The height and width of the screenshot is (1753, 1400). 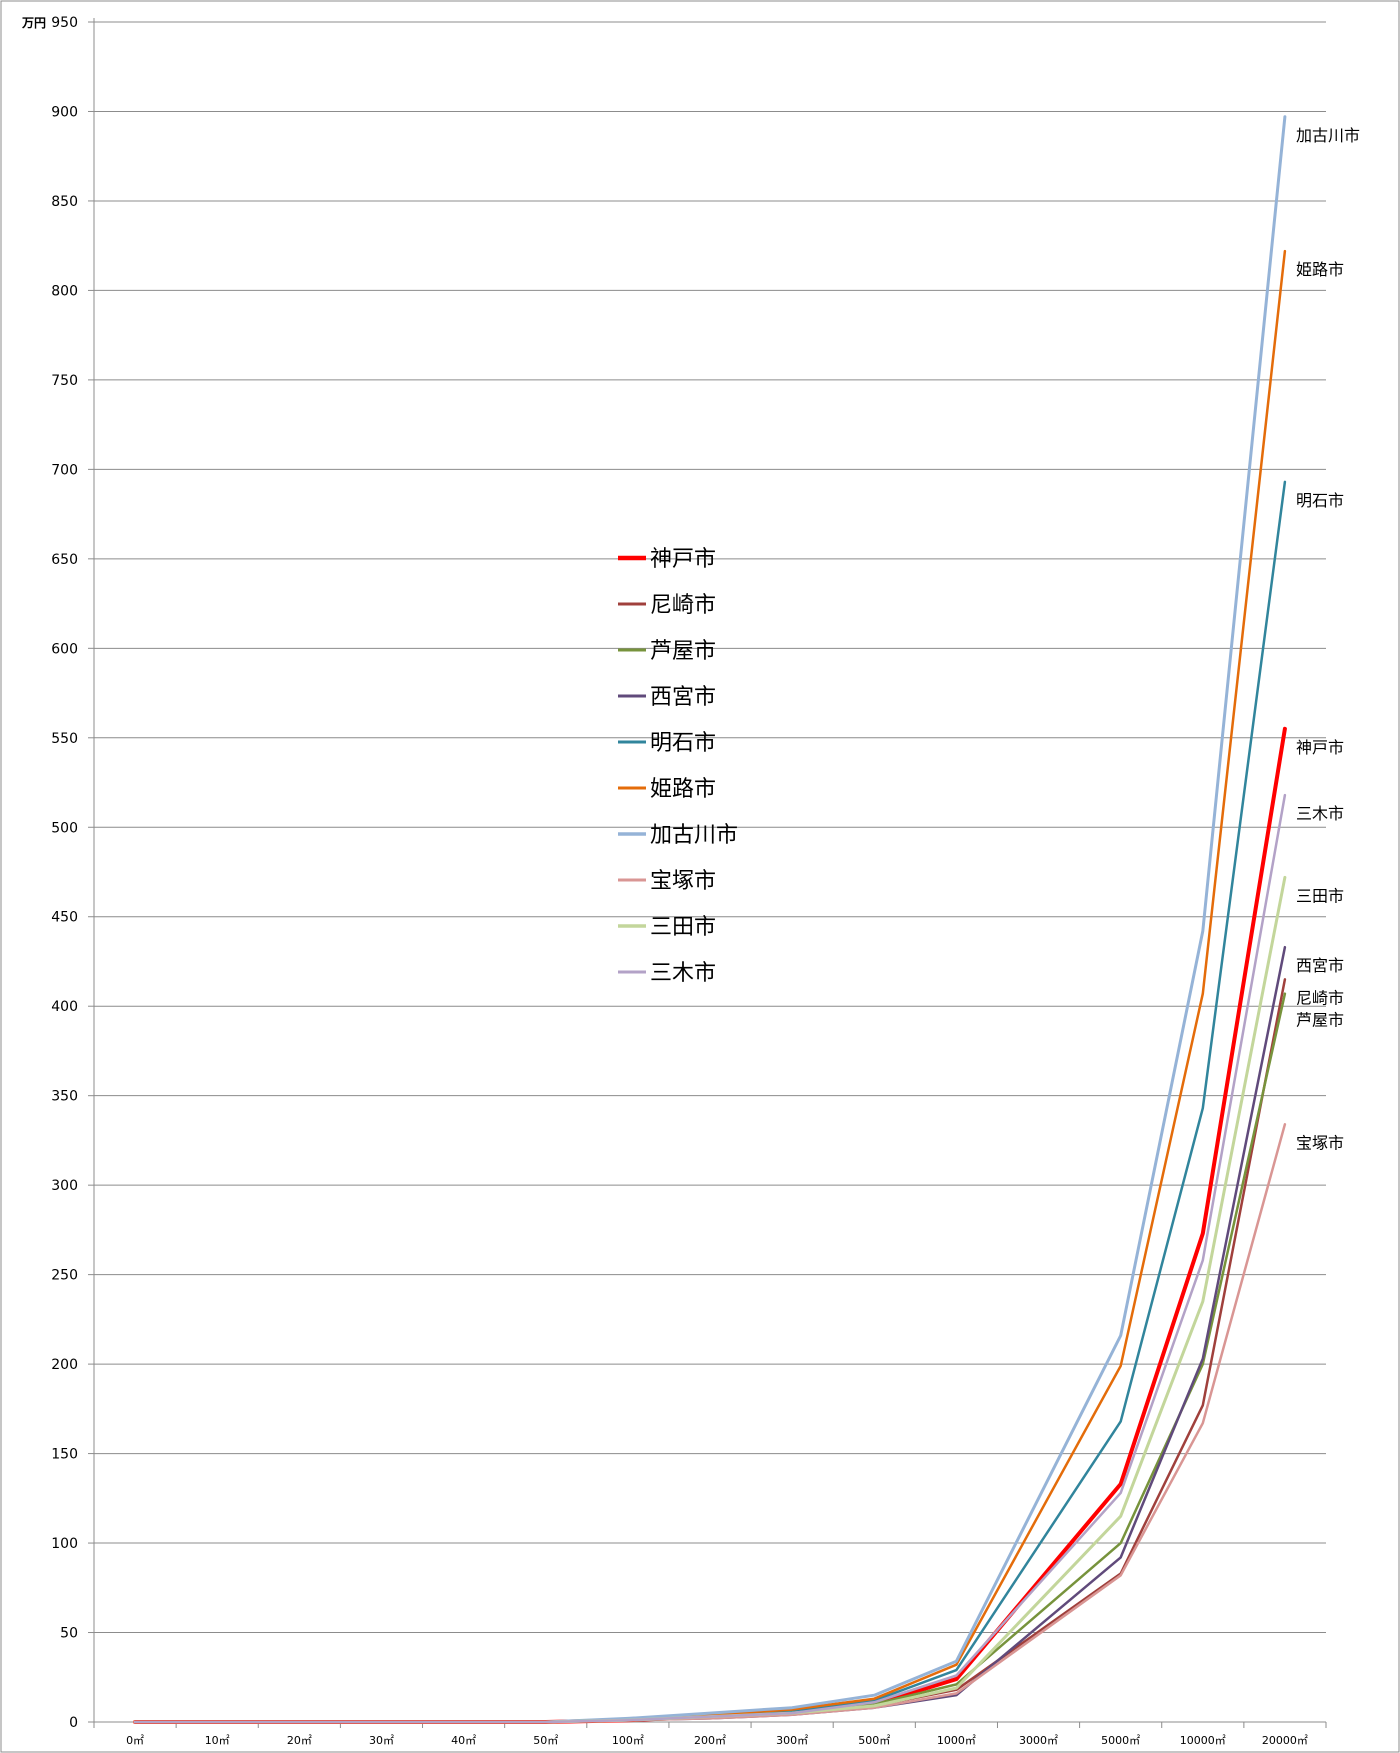 What do you see at coordinates (64, 1276) in the screenshot?
I see `y-tick-label: 250` at bounding box center [64, 1276].